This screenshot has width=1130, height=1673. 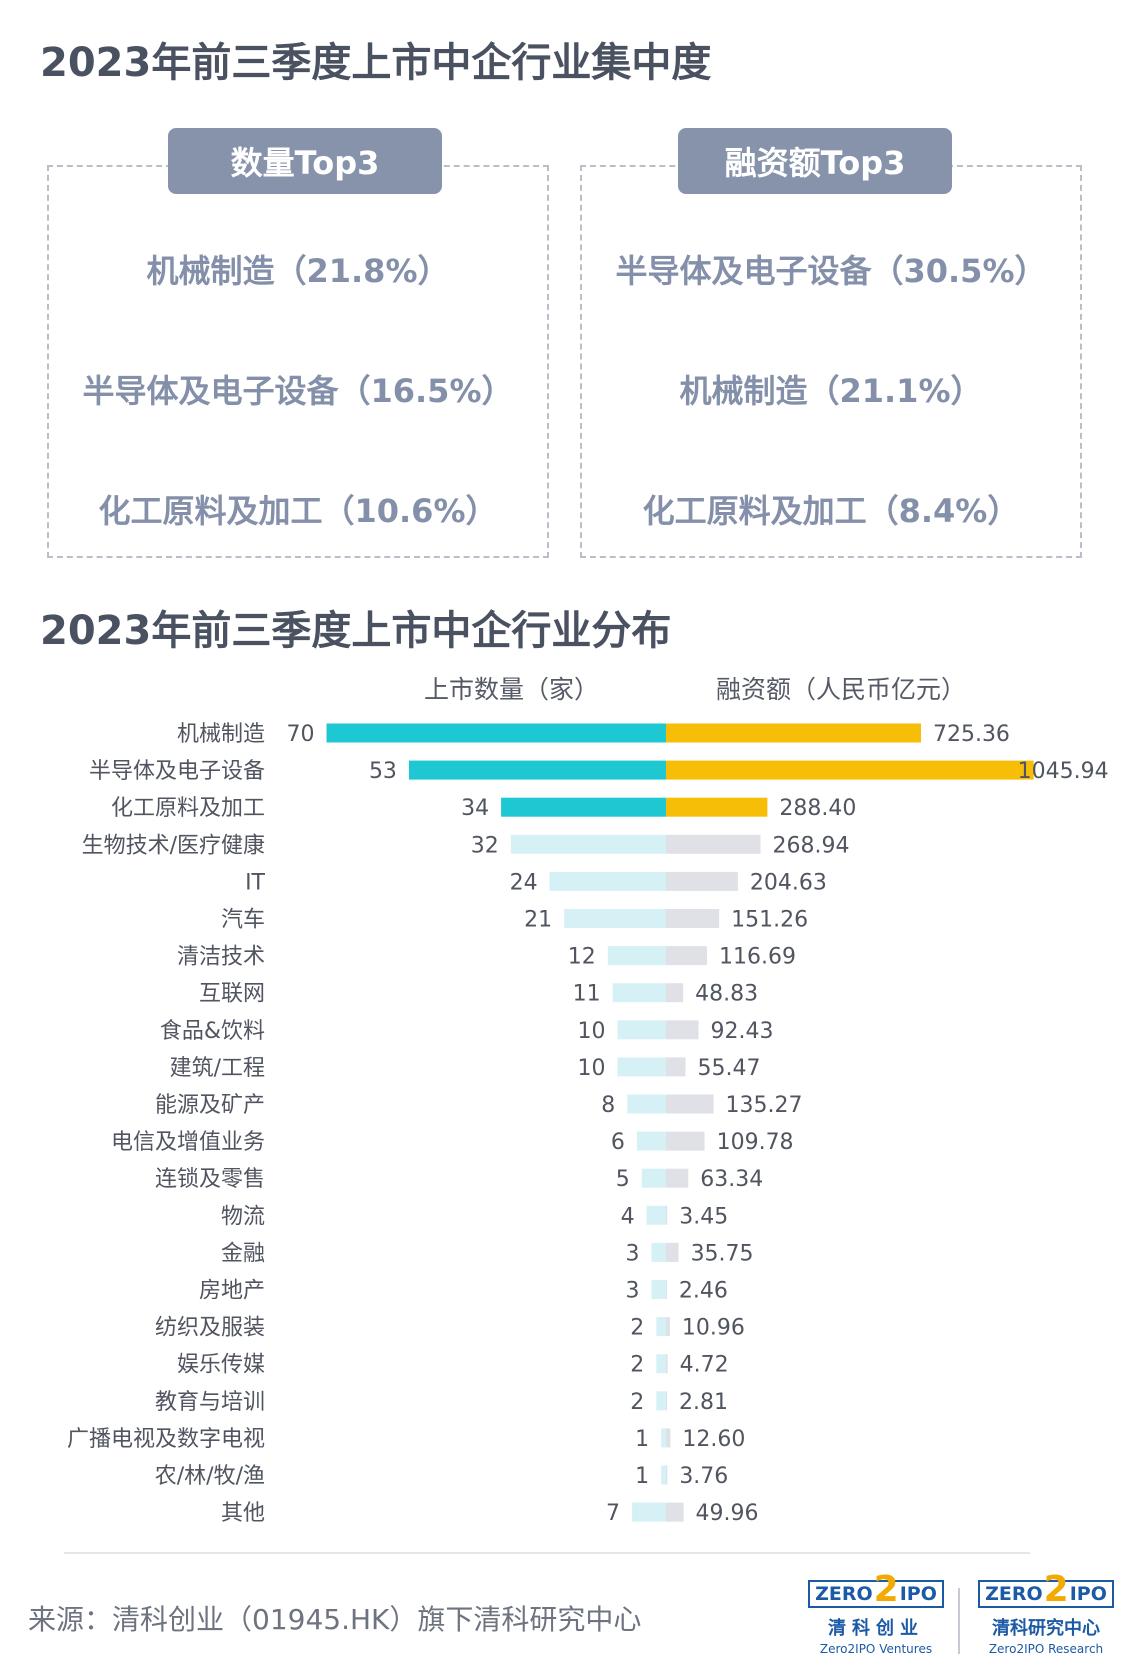 What do you see at coordinates (243, 1253) in the screenshot?
I see `category-label: 金融` at bounding box center [243, 1253].